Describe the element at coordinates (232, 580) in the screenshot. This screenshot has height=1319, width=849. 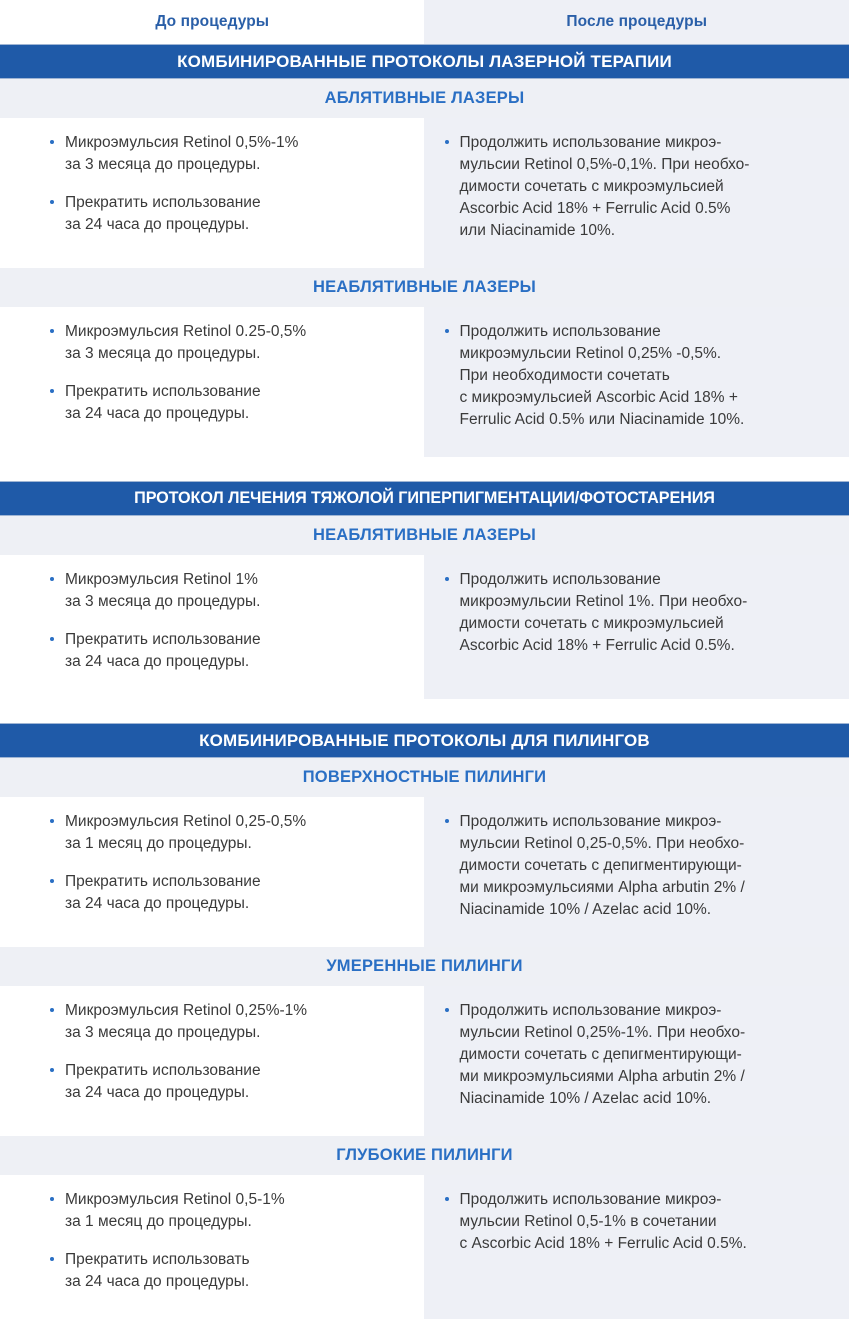
I see `bullet-line: Микроэмульсия Retinol 1%` at that location.